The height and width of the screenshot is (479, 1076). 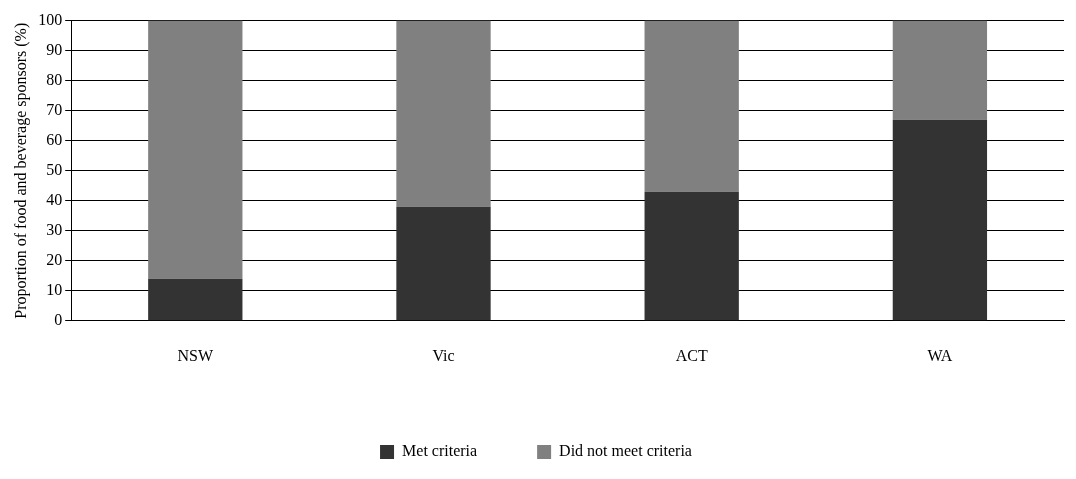 What do you see at coordinates (54, 199) in the screenshot?
I see `y-tick-label: 40` at bounding box center [54, 199].